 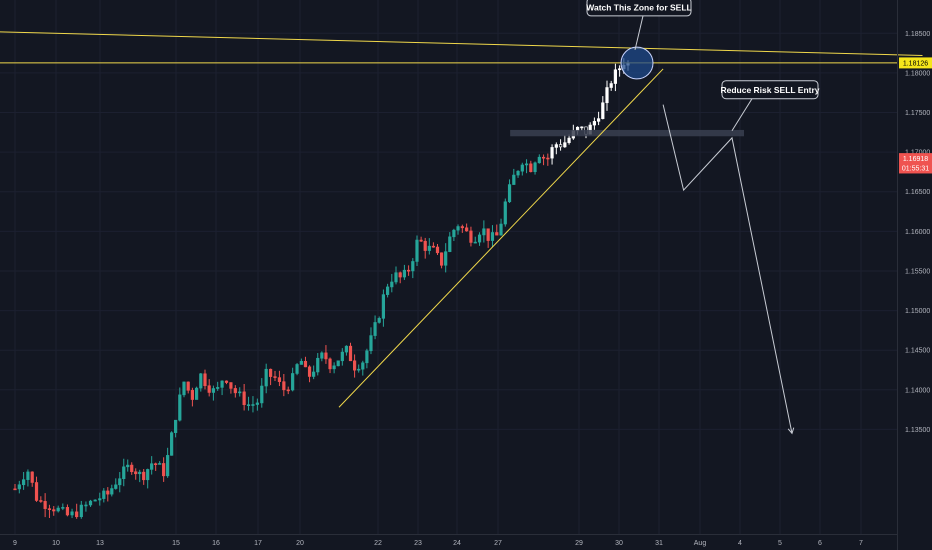 What do you see at coordinates (917, 113) in the screenshot?
I see `price-tick-label: 1.17500` at bounding box center [917, 113].